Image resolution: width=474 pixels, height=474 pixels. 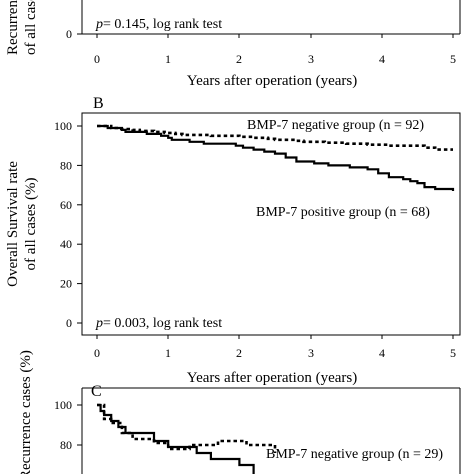 What do you see at coordinates (98, 103) in the screenshot?
I see `panel-b-letter: B` at bounding box center [98, 103].